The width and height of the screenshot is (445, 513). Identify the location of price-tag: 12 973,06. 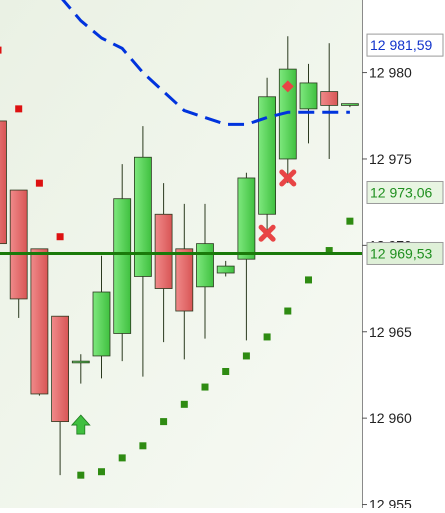
(405, 192).